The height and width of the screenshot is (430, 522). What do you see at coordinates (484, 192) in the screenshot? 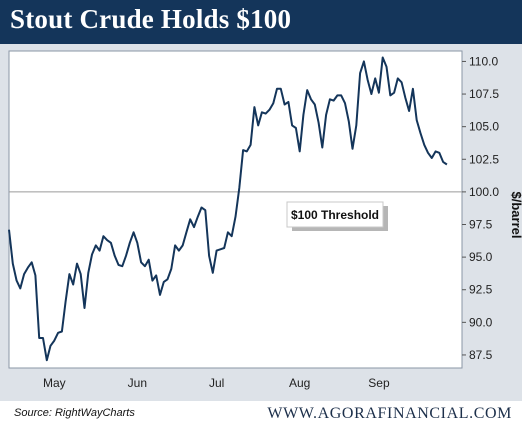
I see `y-tick-label: 100.0` at bounding box center [484, 192].